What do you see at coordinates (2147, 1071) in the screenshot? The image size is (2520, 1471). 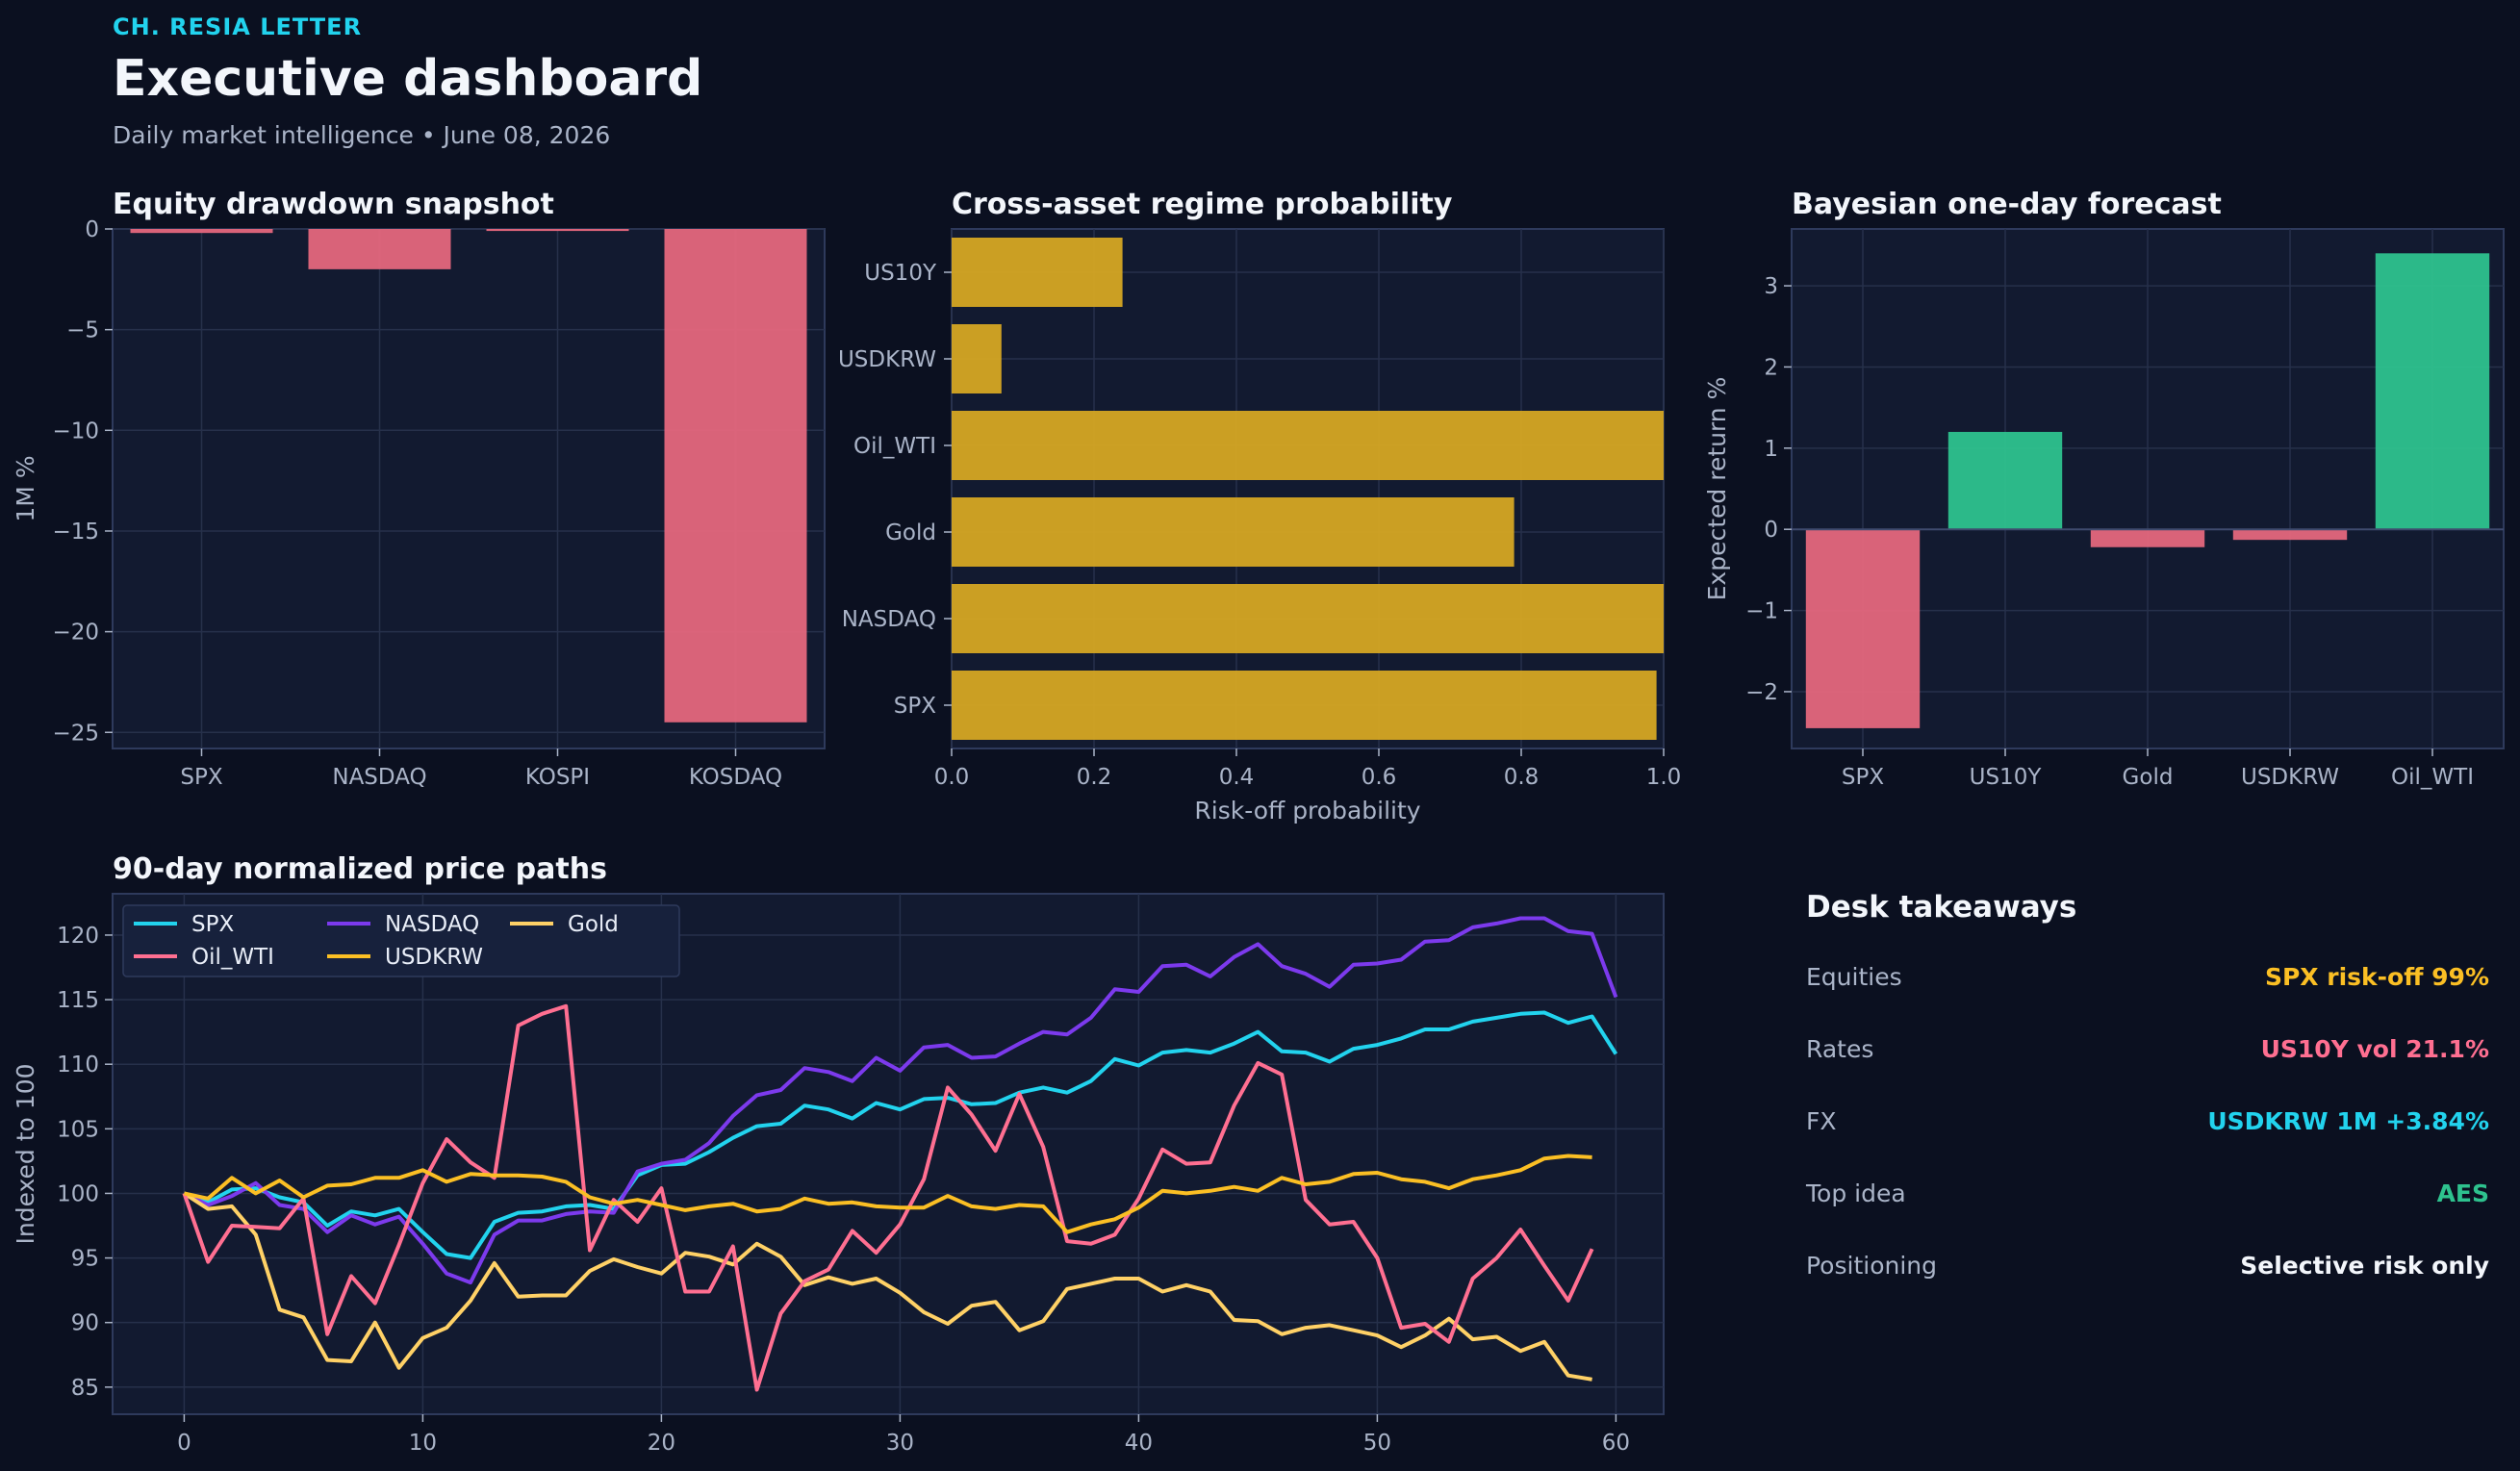 I see `takeaway-row-rates: Rates US10Y vol 21.1%` at bounding box center [2147, 1071].